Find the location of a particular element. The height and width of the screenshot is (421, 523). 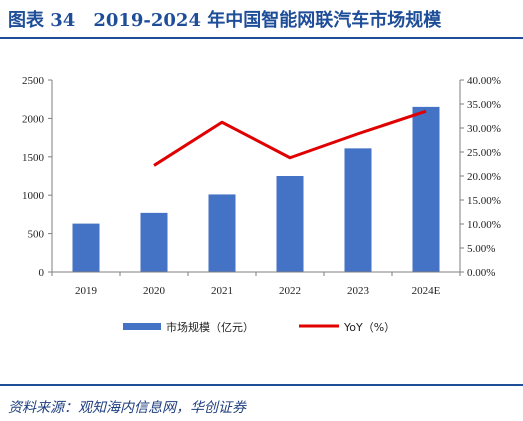

source-note: 资料来源：观知海内信息网，华创证券 is located at coordinates (127, 408).